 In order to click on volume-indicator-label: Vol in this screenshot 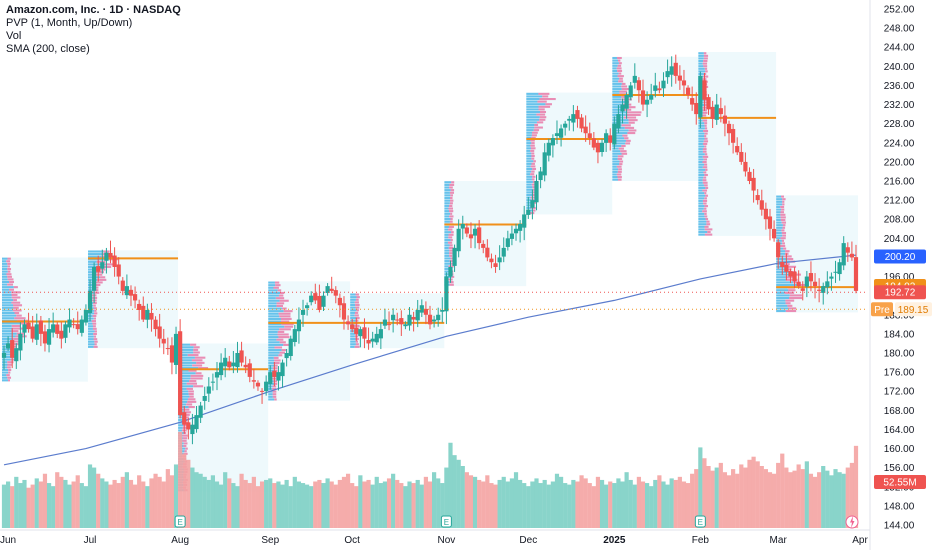, I will do `click(14, 36)`.